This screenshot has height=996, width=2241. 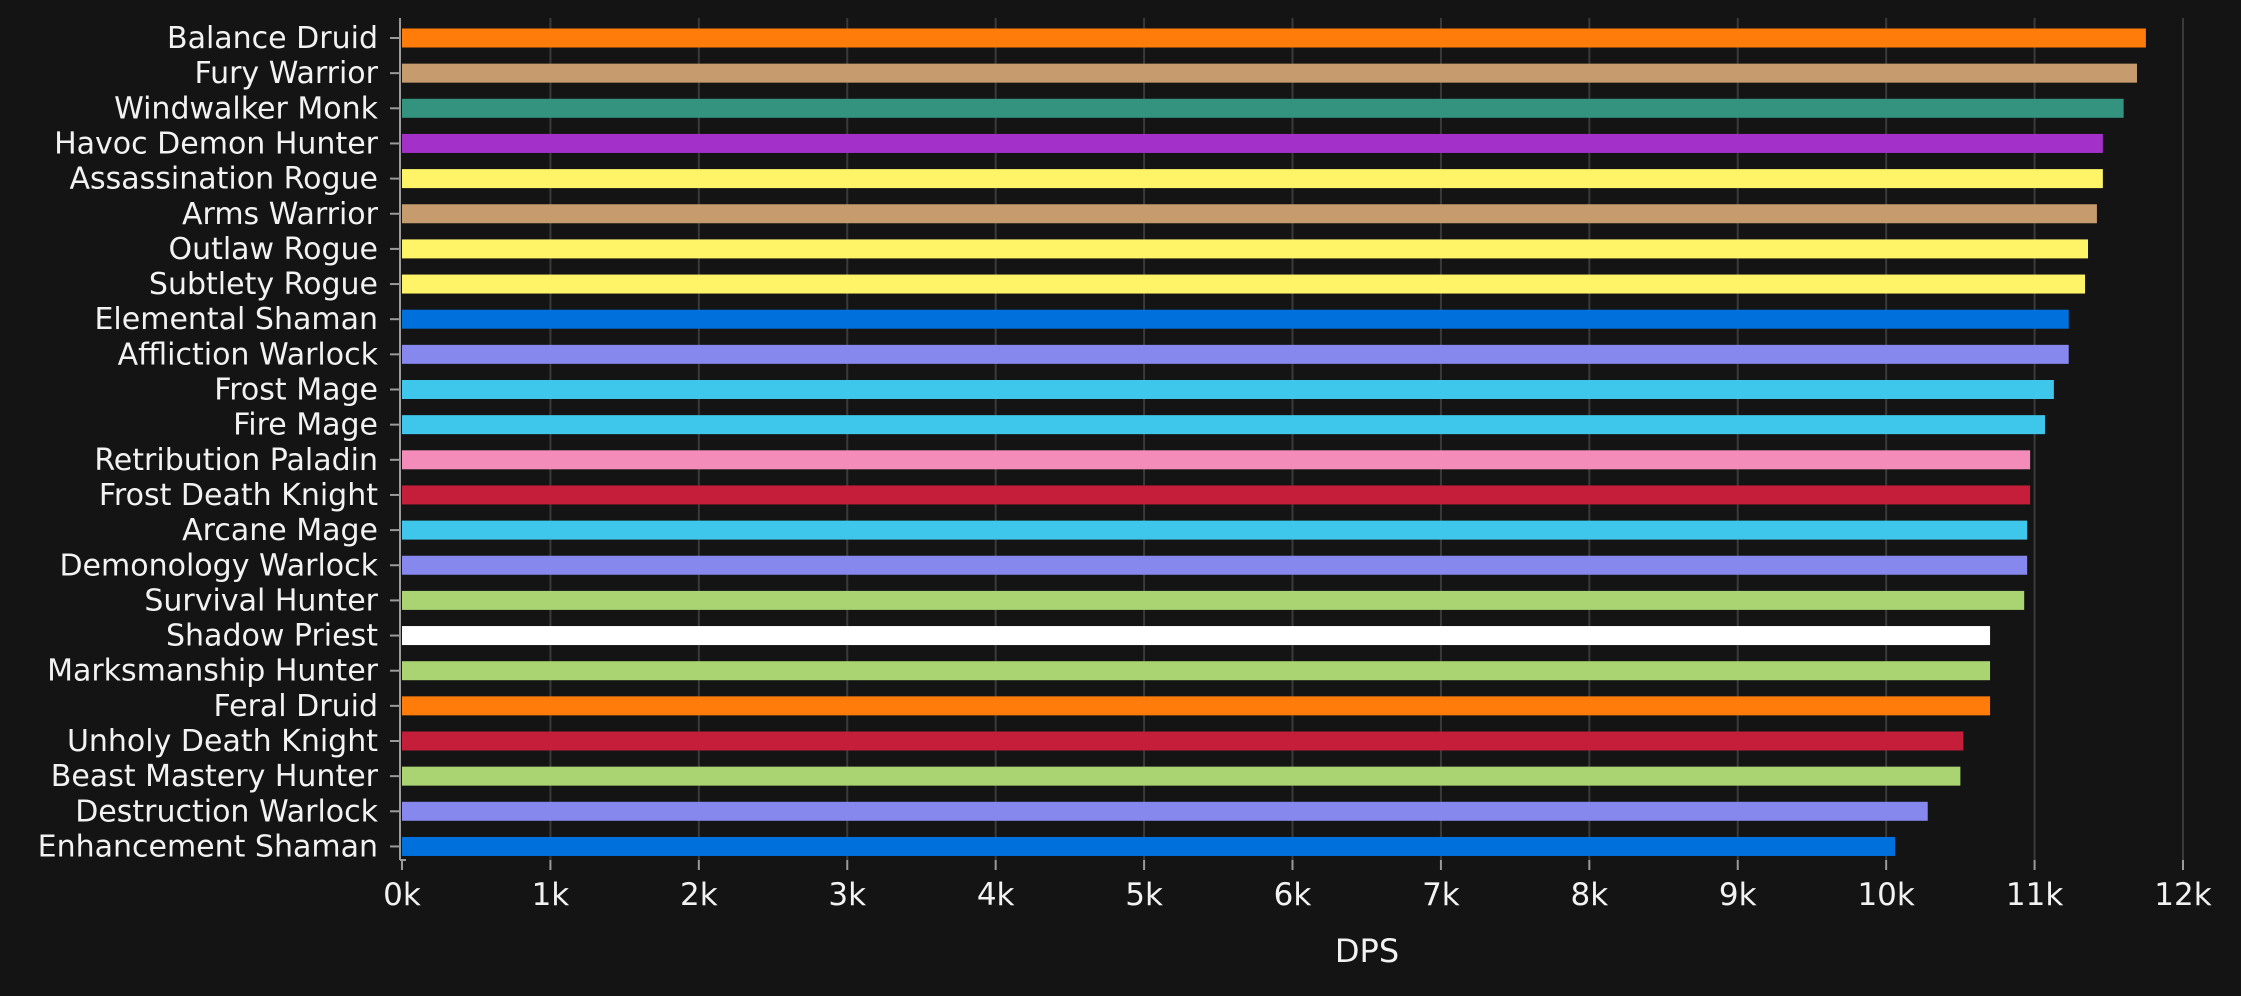 I want to click on x-axis: 0k 1k 2k 3k 4k 5k 6k 7k 8k 9k 10k 11k 12k, so click(x=1297, y=886).